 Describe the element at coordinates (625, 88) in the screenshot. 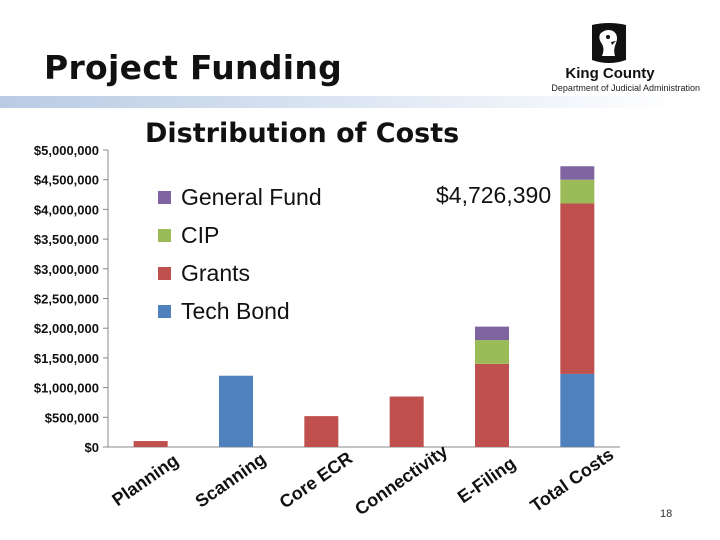

I see `logo-department: Department of Judicial Administration` at that location.